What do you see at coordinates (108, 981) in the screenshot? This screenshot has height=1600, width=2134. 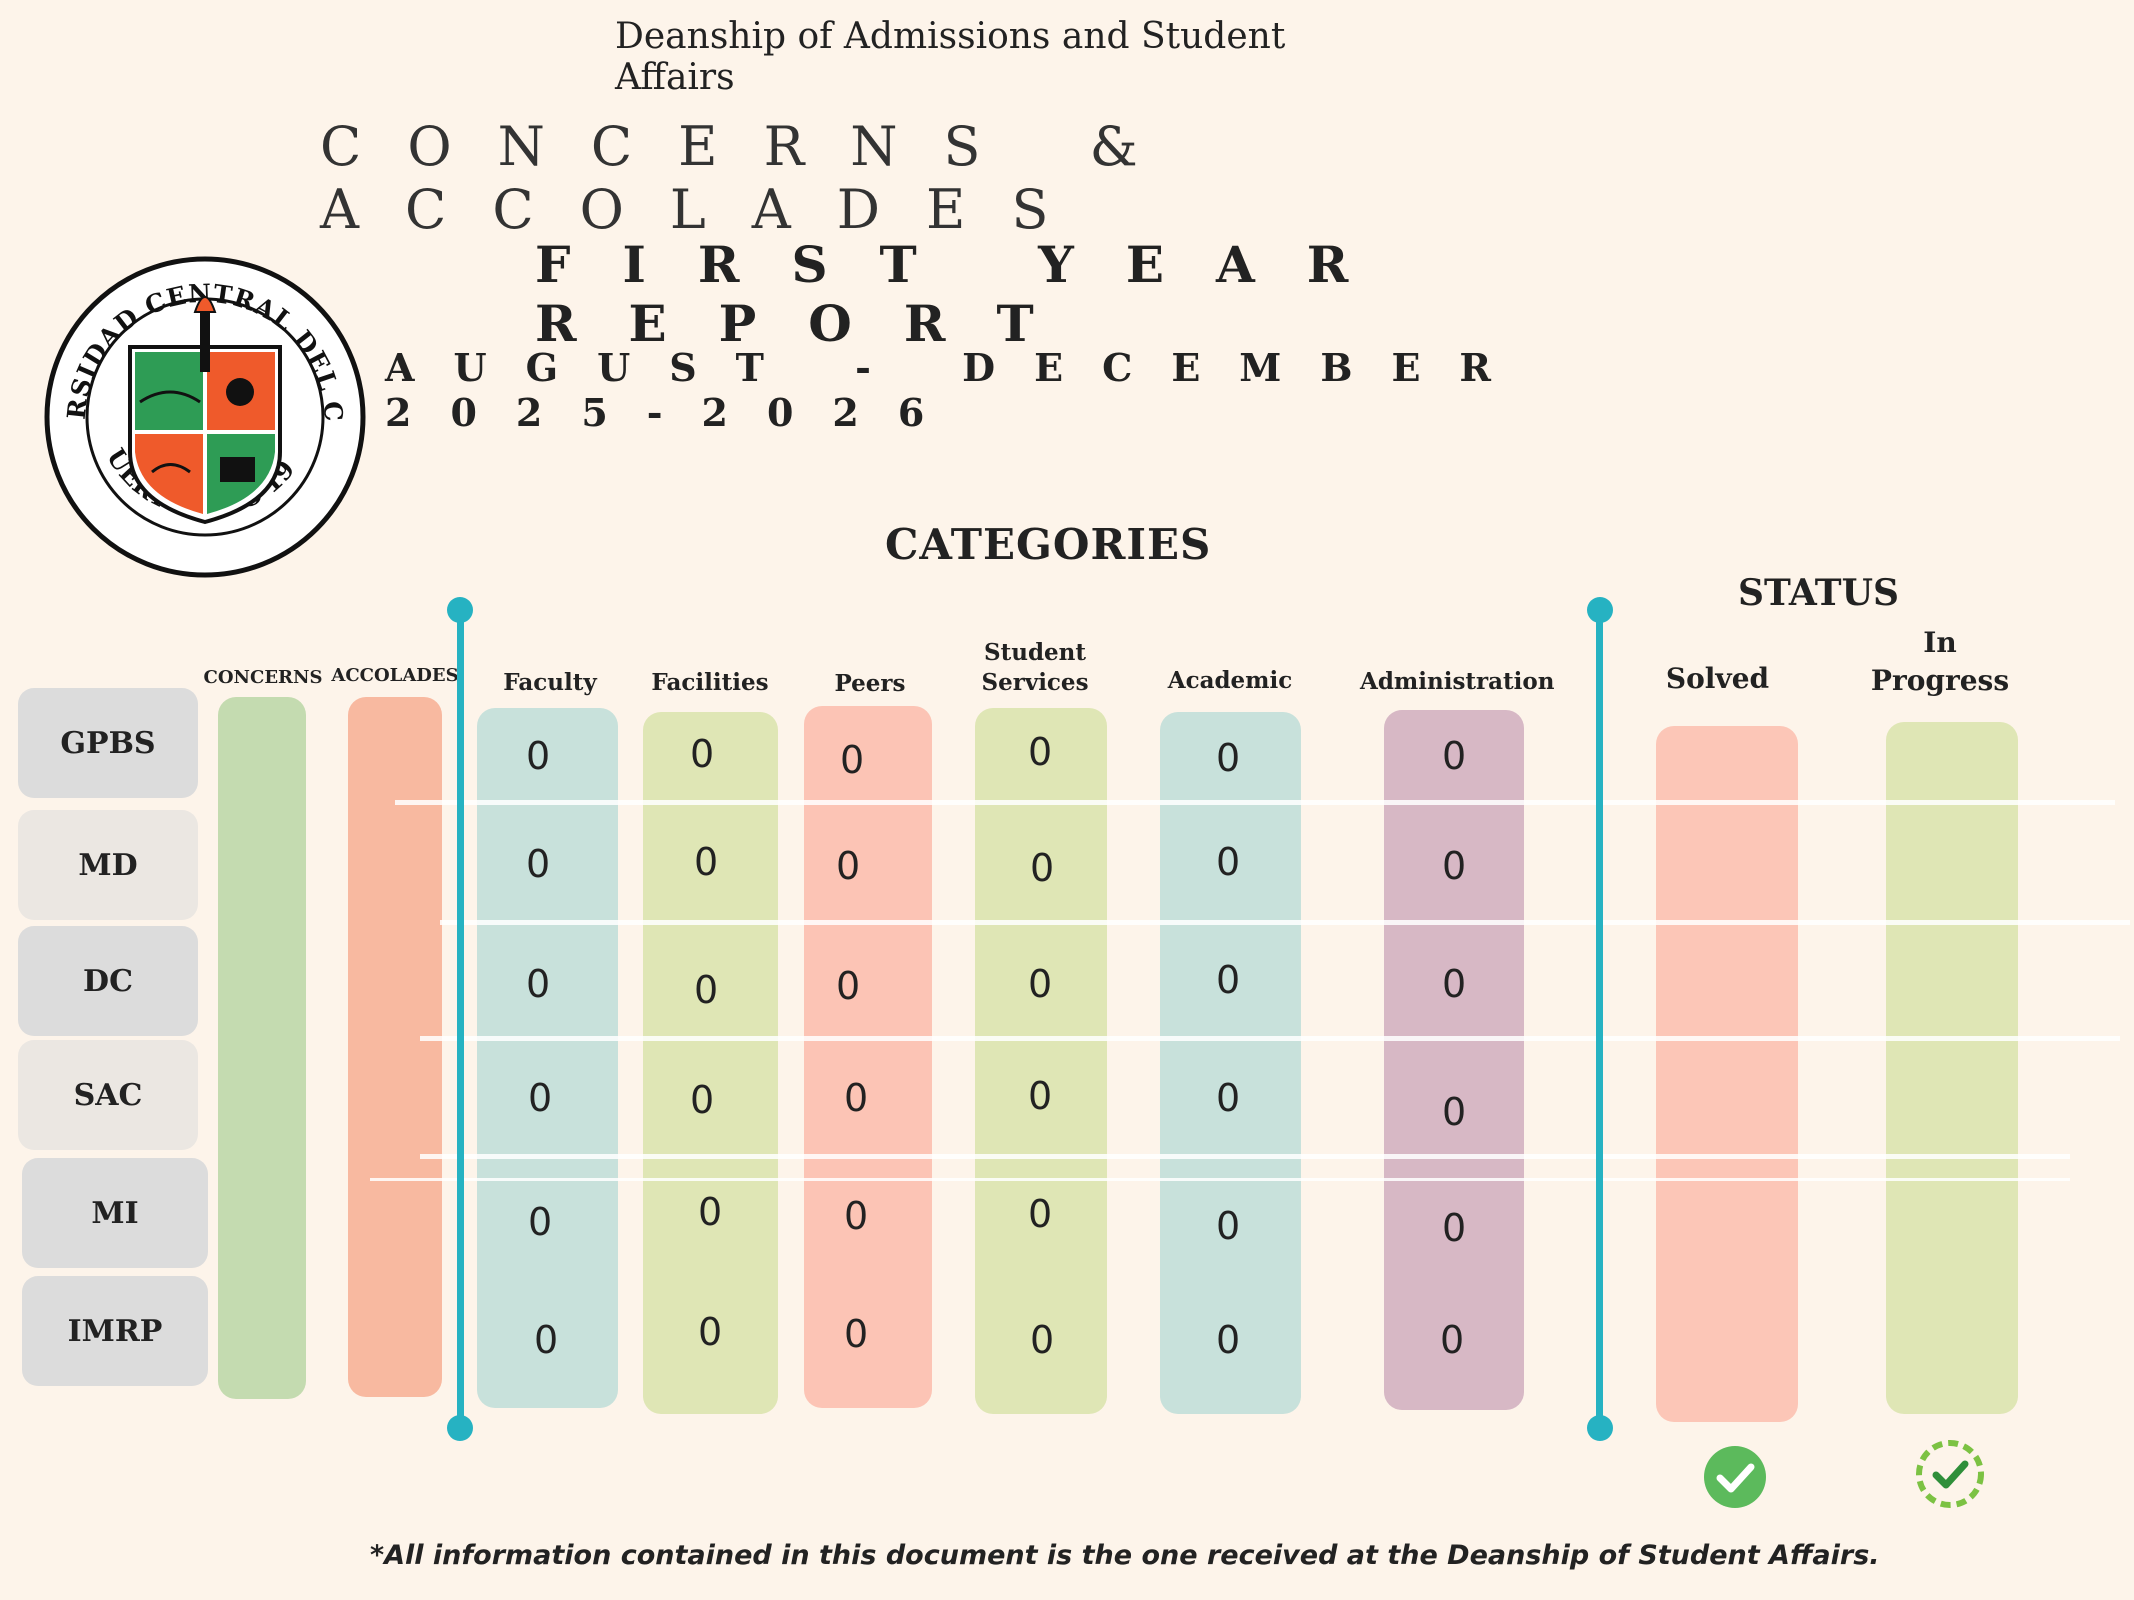 I see `row-label-dc: DC` at bounding box center [108, 981].